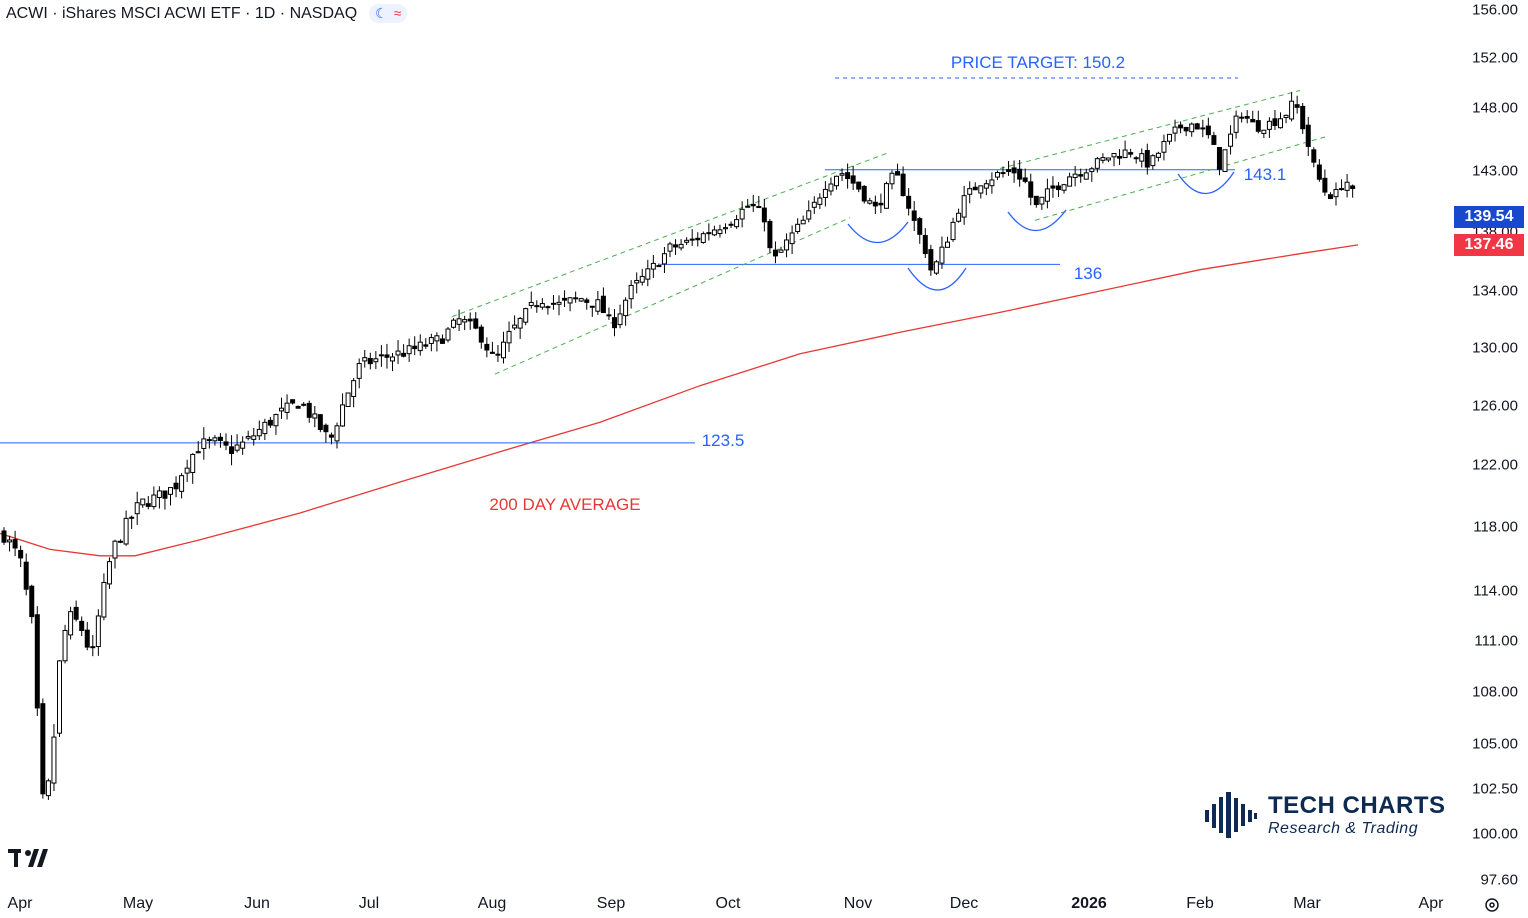 The image size is (1528, 918). I want to click on x-tick: Dec, so click(964, 903).